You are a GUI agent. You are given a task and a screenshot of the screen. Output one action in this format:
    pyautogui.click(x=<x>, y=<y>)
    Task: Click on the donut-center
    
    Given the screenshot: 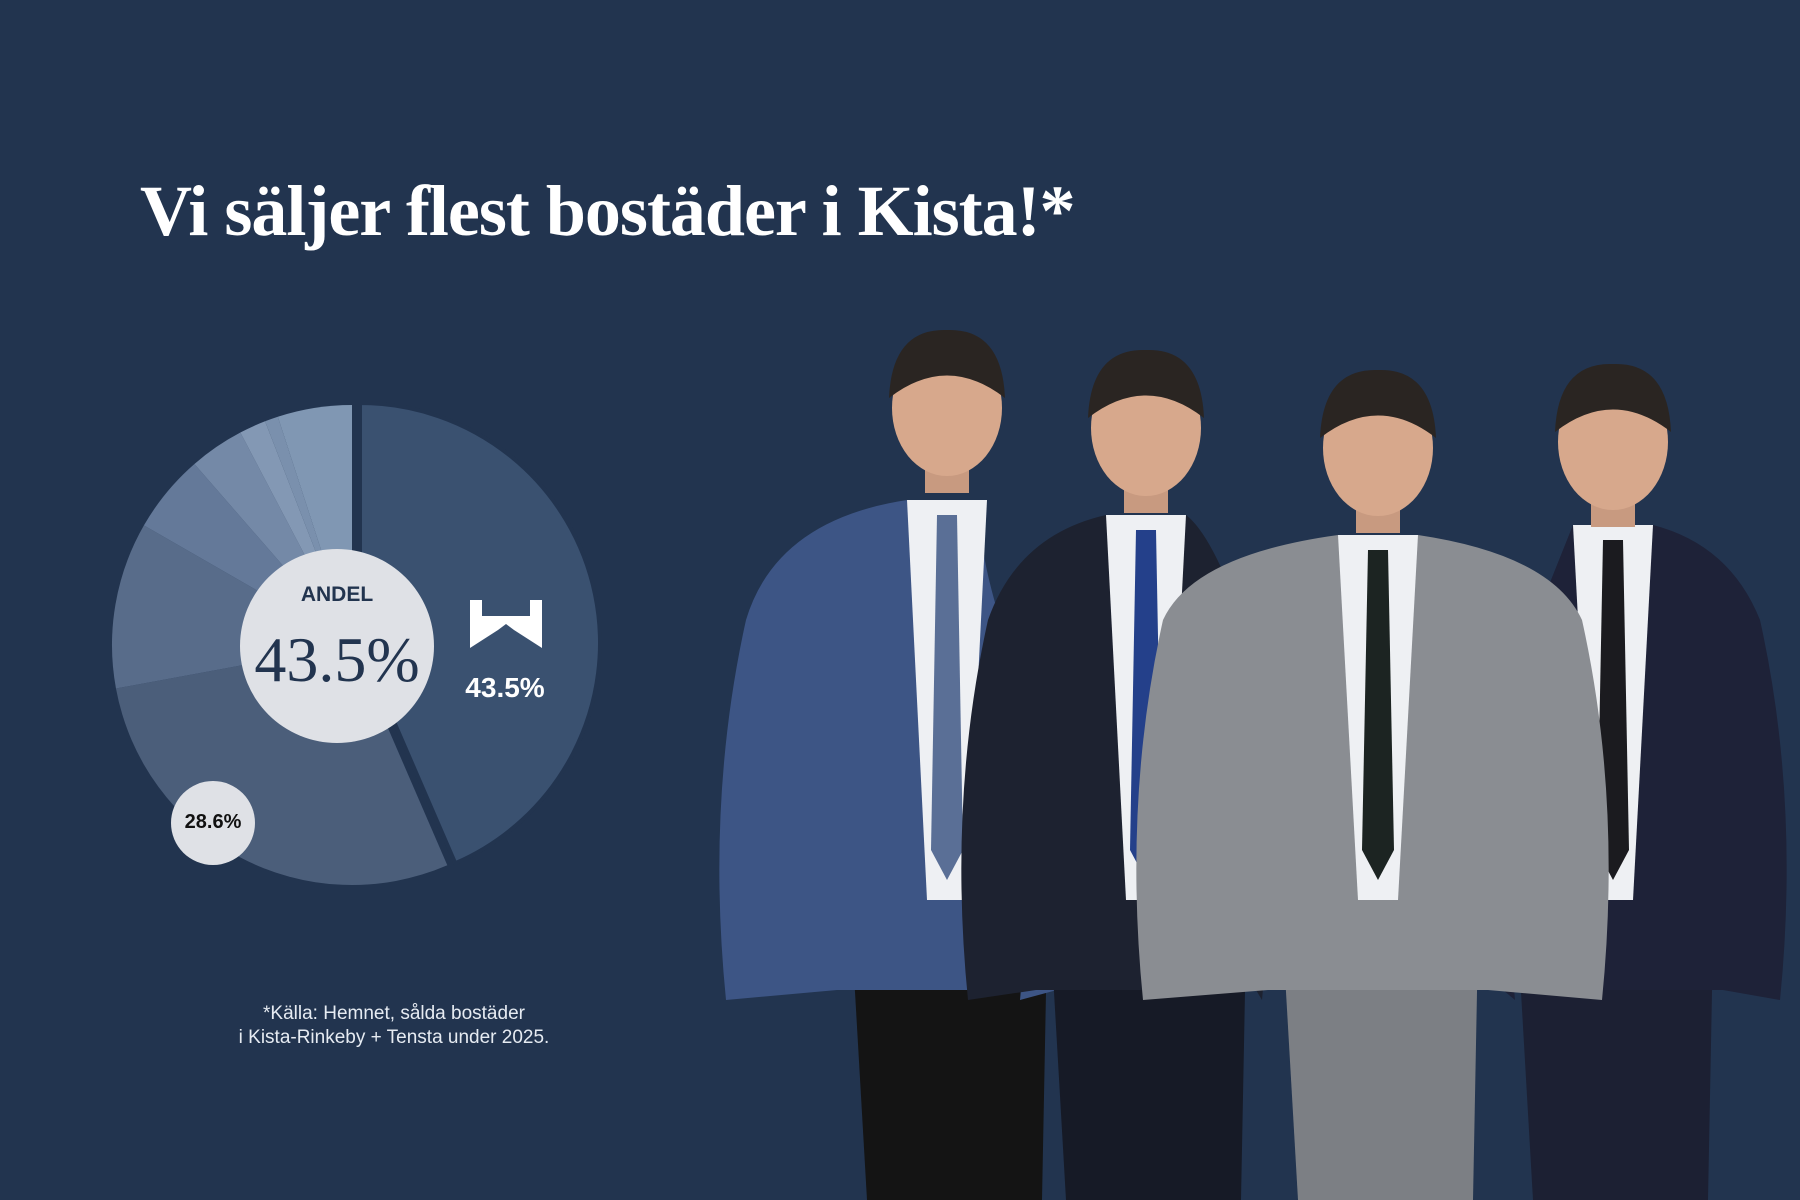 What is the action you would take?
    pyautogui.click(x=337, y=646)
    